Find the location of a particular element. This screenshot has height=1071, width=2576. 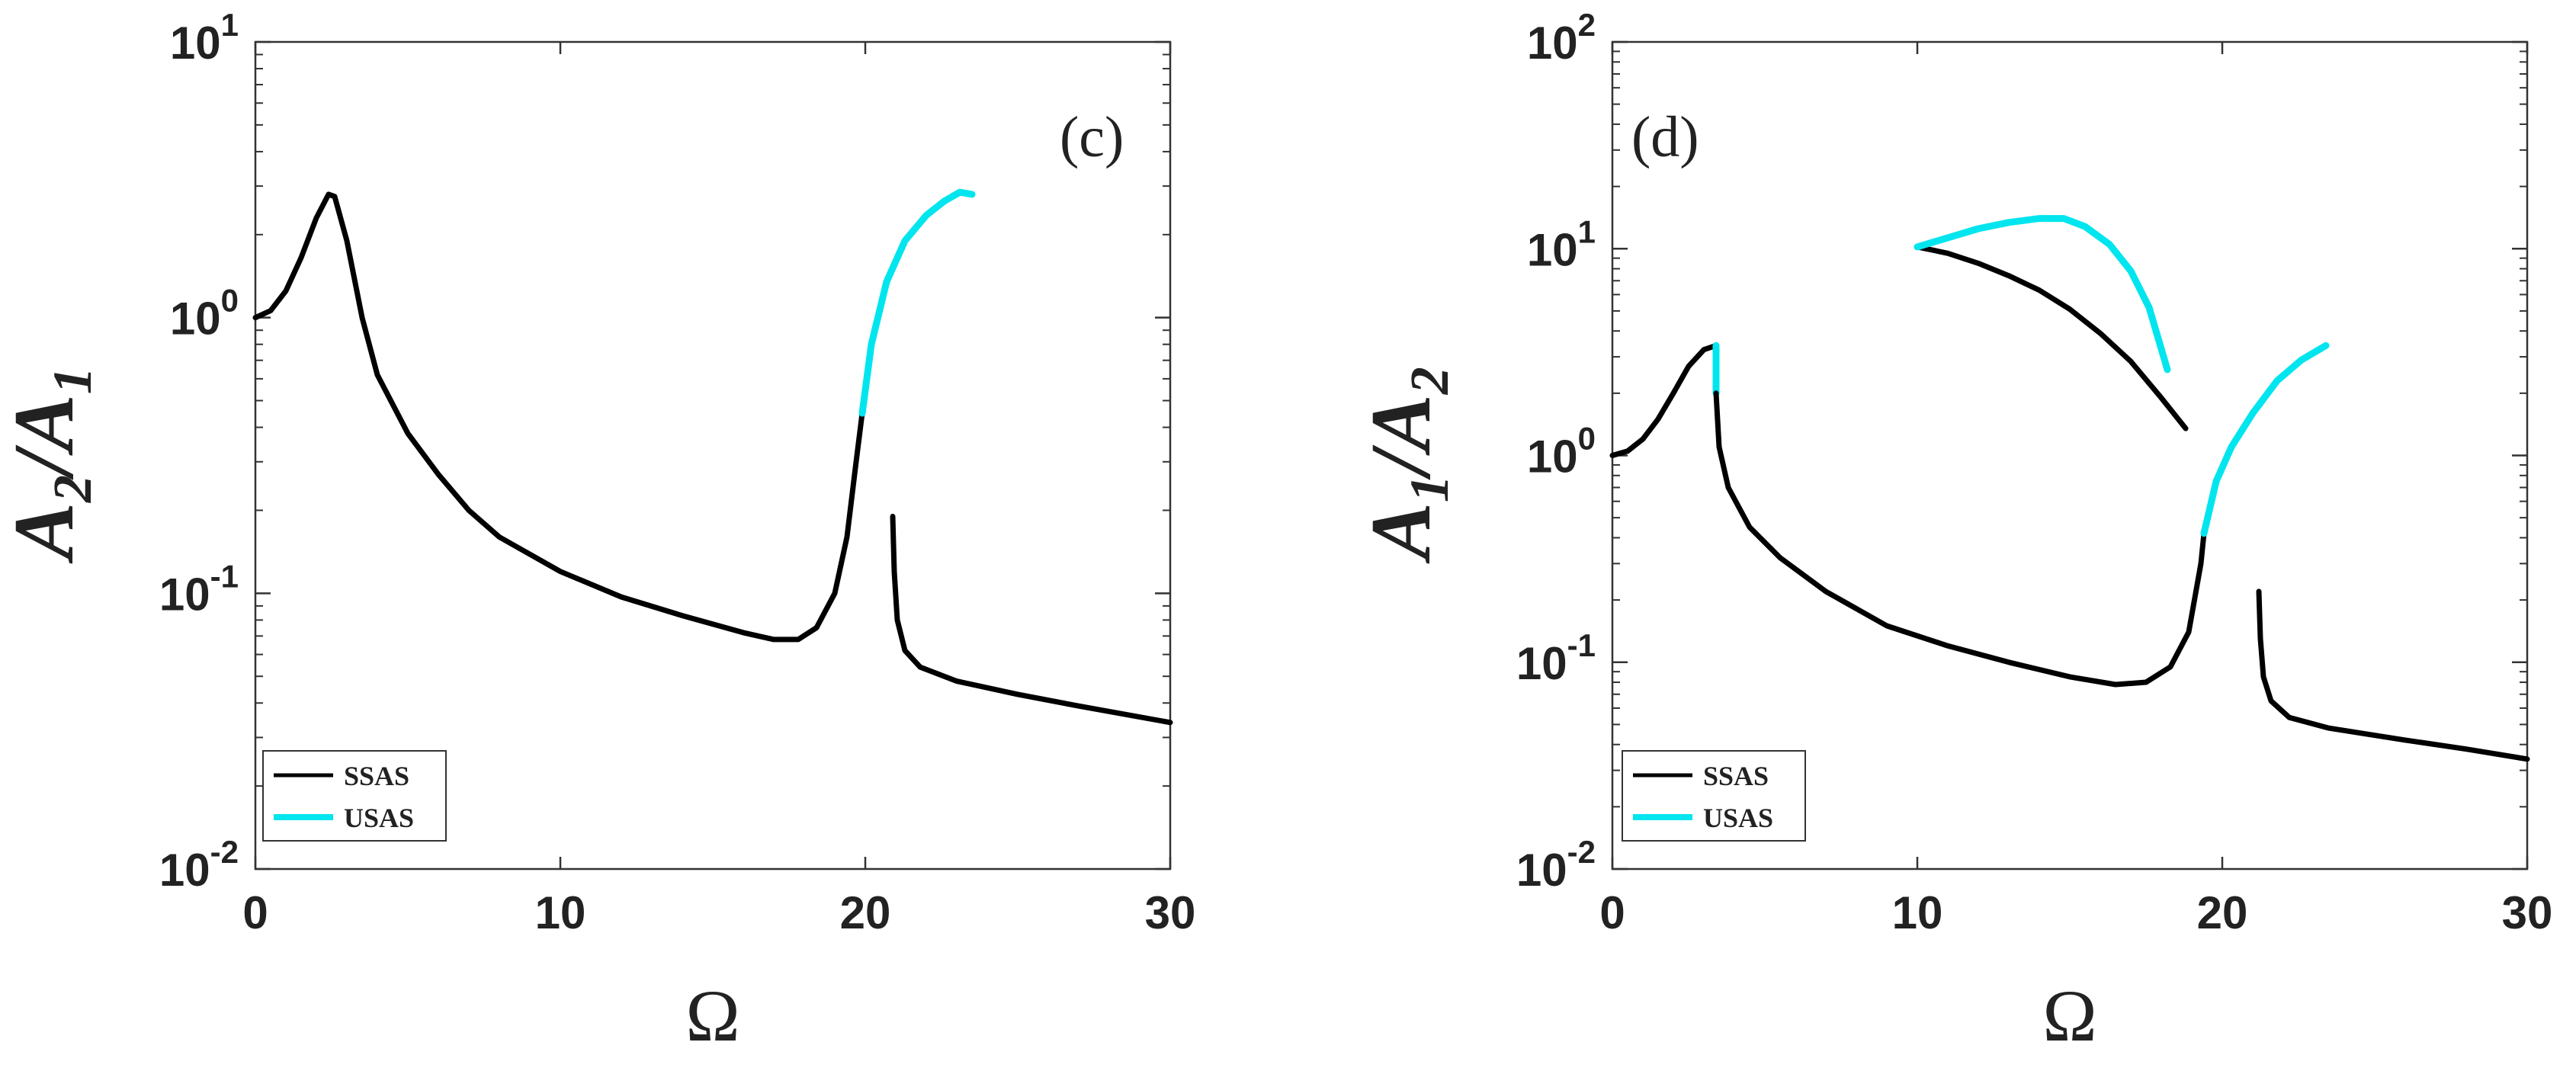

y-tick-label: 10² is located at coordinates (1561, 38).